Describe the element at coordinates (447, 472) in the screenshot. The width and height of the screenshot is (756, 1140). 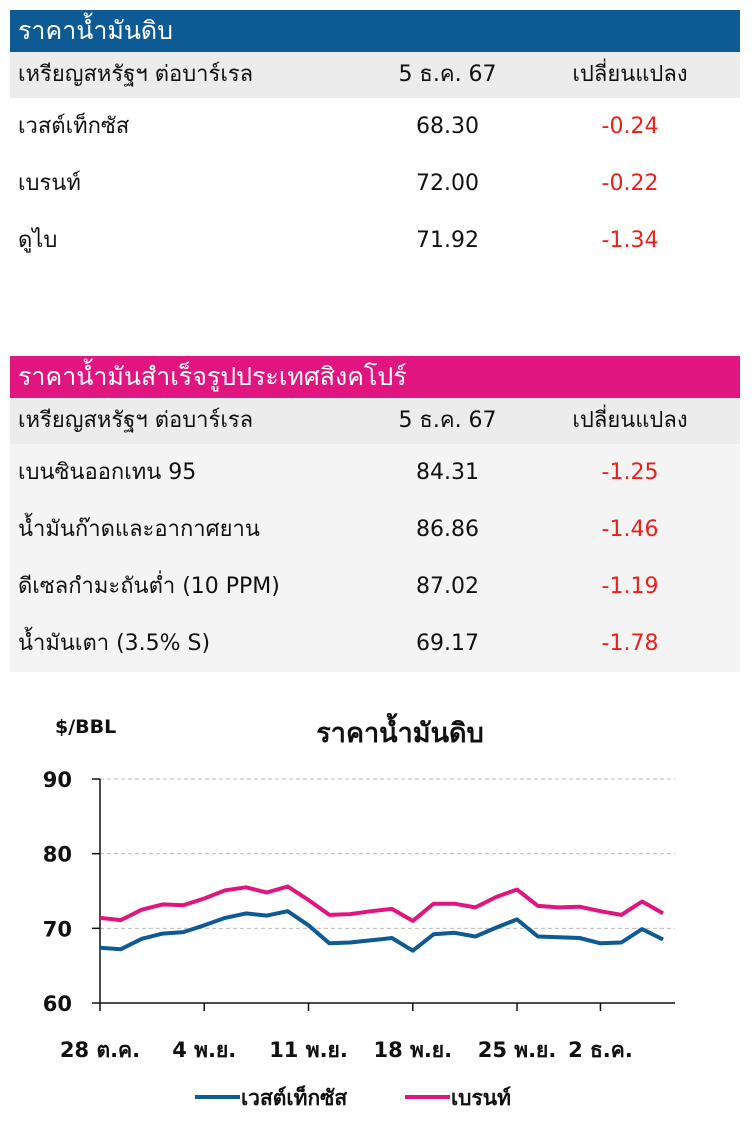
I see `table-cell: 84.31` at that location.